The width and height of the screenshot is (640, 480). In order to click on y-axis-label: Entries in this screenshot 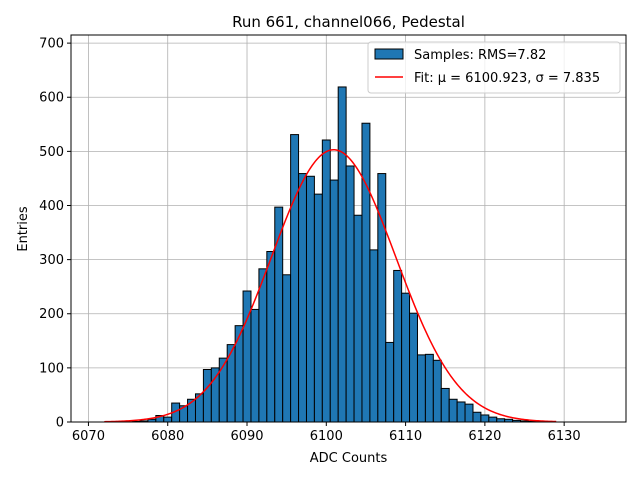, I will do `click(23, 229)`.